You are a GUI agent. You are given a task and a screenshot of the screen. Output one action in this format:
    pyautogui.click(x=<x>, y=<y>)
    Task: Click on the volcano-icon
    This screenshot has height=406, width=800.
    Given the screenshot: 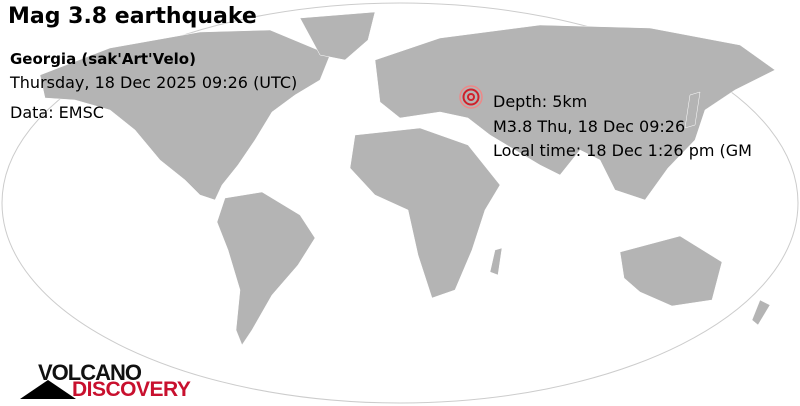 What is the action you would take?
    pyautogui.click(x=48, y=389)
    